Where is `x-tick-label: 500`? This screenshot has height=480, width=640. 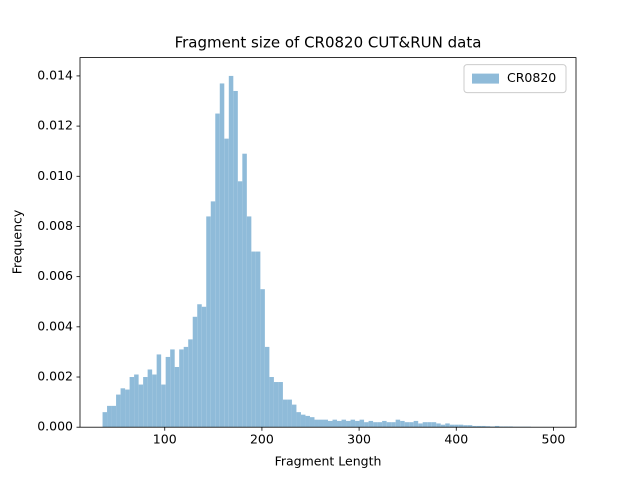 x-tick-label: 500 is located at coordinates (554, 439).